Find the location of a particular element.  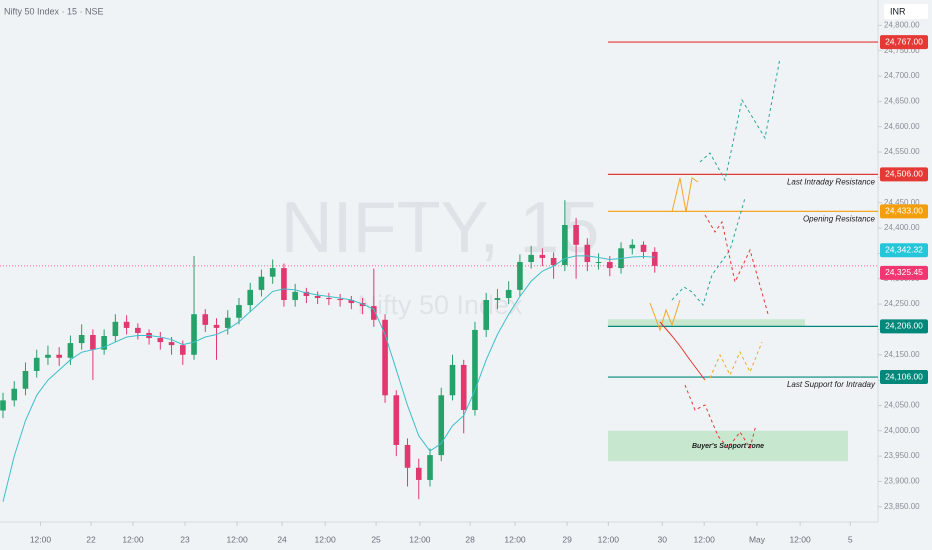

currency-box is located at coordinates (906, 11).